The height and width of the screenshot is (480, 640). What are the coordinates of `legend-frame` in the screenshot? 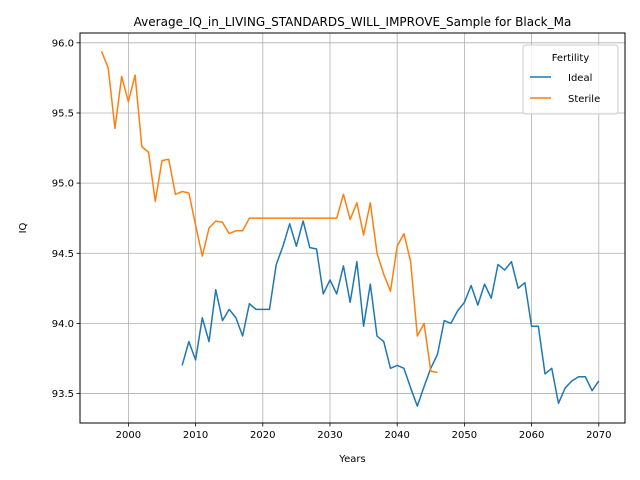 It's located at (570, 79).